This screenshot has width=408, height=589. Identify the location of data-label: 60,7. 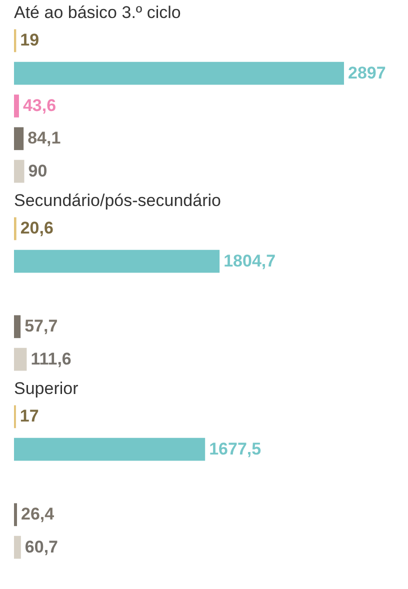
(41, 546).